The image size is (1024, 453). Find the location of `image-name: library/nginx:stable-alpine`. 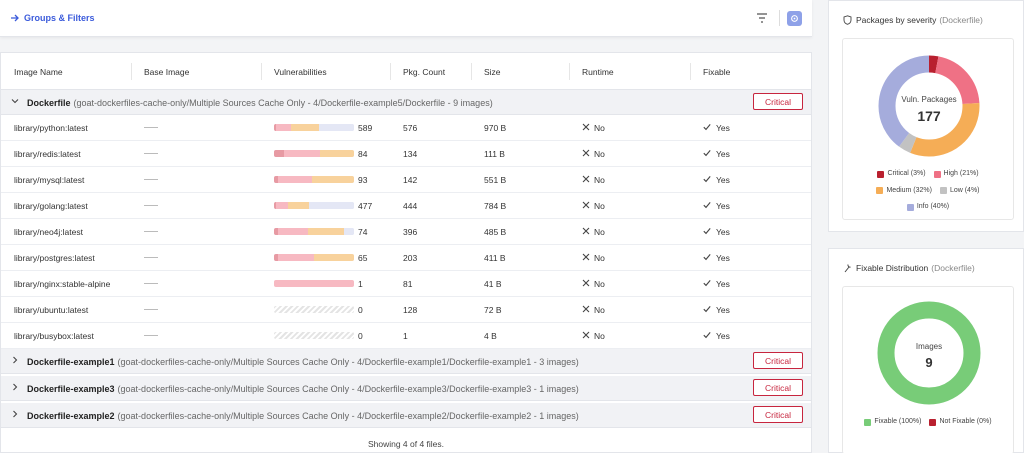

image-name: library/nginx:stable-alpine is located at coordinates (62, 284).